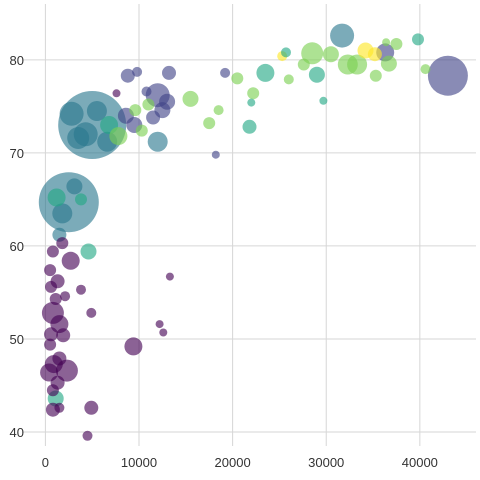 This screenshot has width=480, height=480. What do you see at coordinates (17, 60) in the screenshot?
I see `y-tick-label: 80` at bounding box center [17, 60].